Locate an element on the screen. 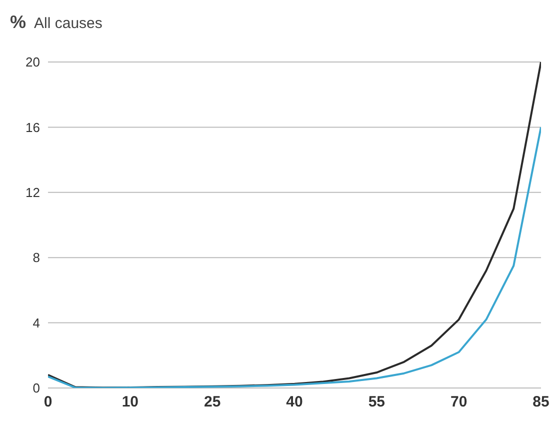  x-tick-label: 25 is located at coordinates (212, 402).